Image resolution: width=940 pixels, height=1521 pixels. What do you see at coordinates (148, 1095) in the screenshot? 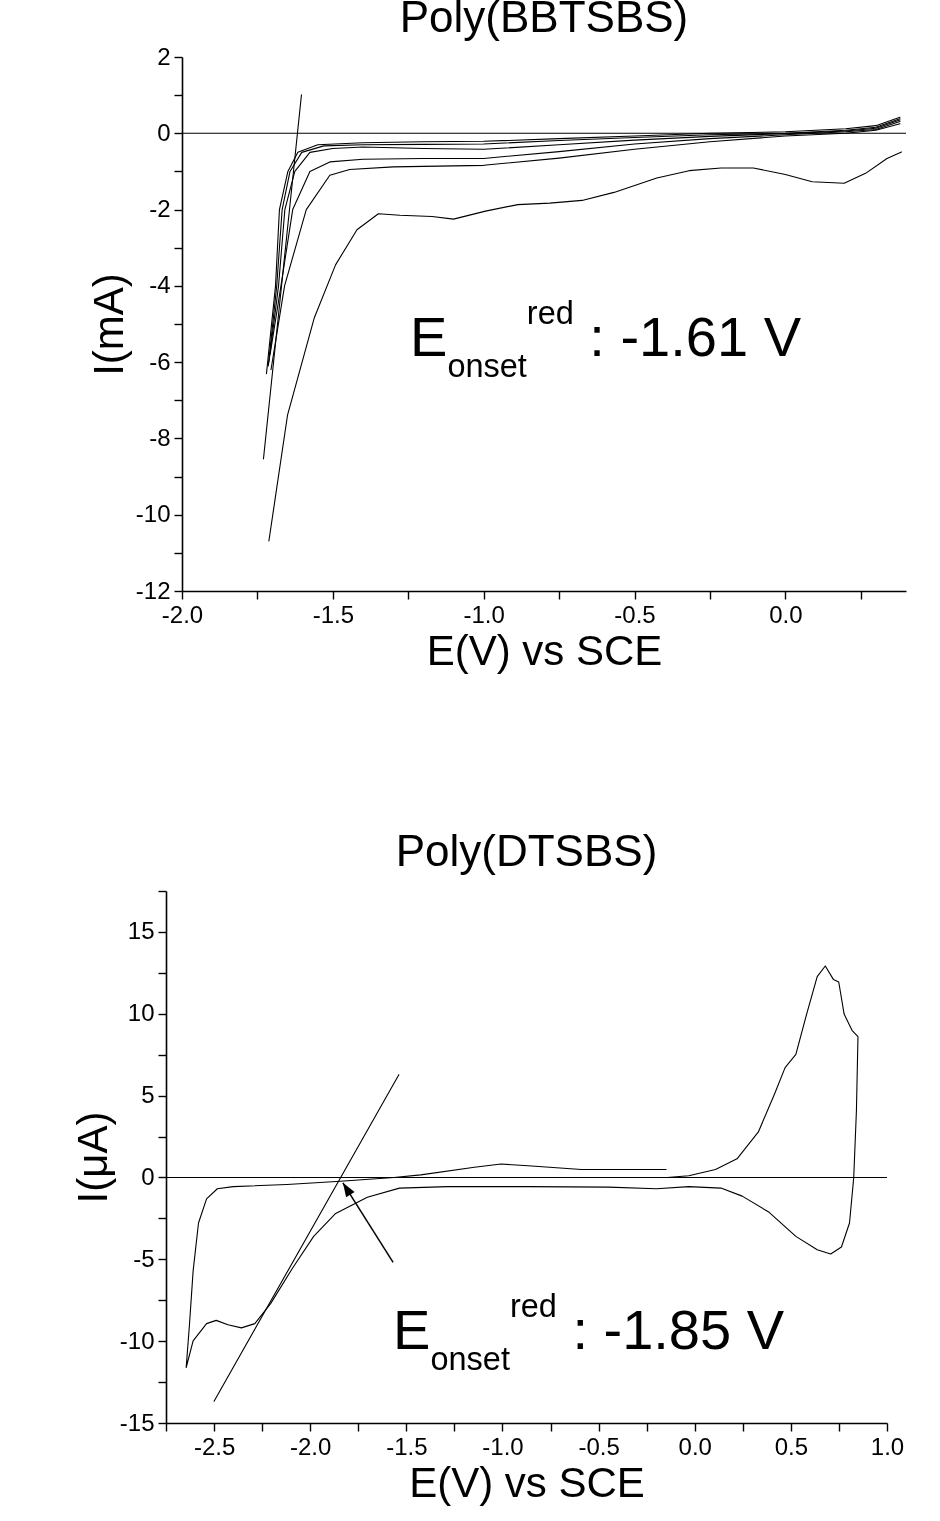
I see `y-tick-label: 5` at bounding box center [148, 1095].